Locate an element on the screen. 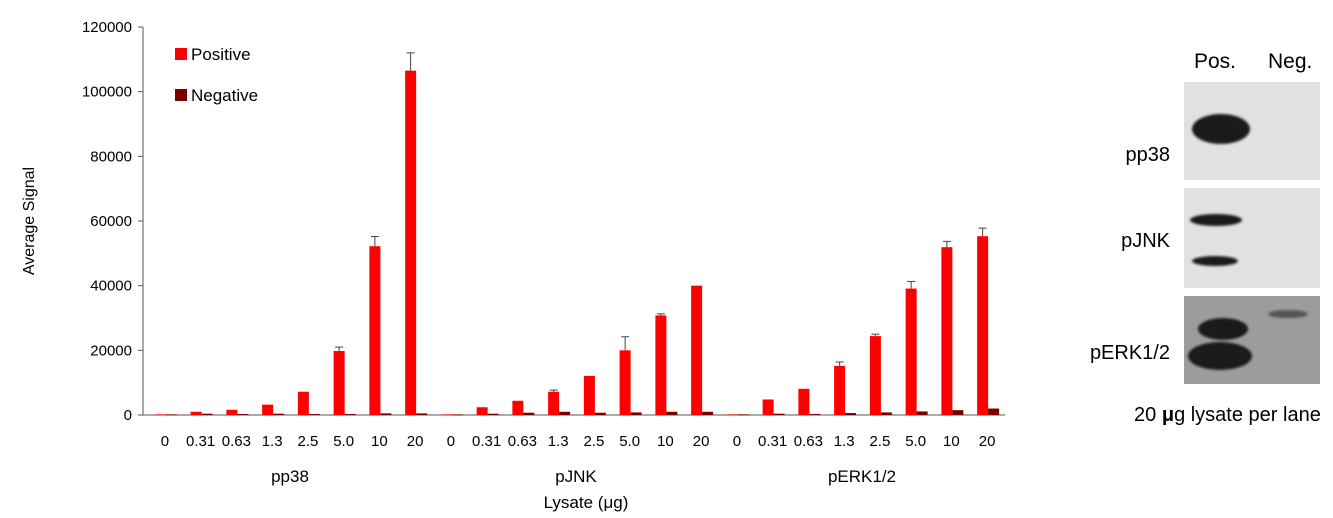 The height and width of the screenshot is (518, 1333). blot-col-label-pos: Pos. is located at coordinates (1215, 61).